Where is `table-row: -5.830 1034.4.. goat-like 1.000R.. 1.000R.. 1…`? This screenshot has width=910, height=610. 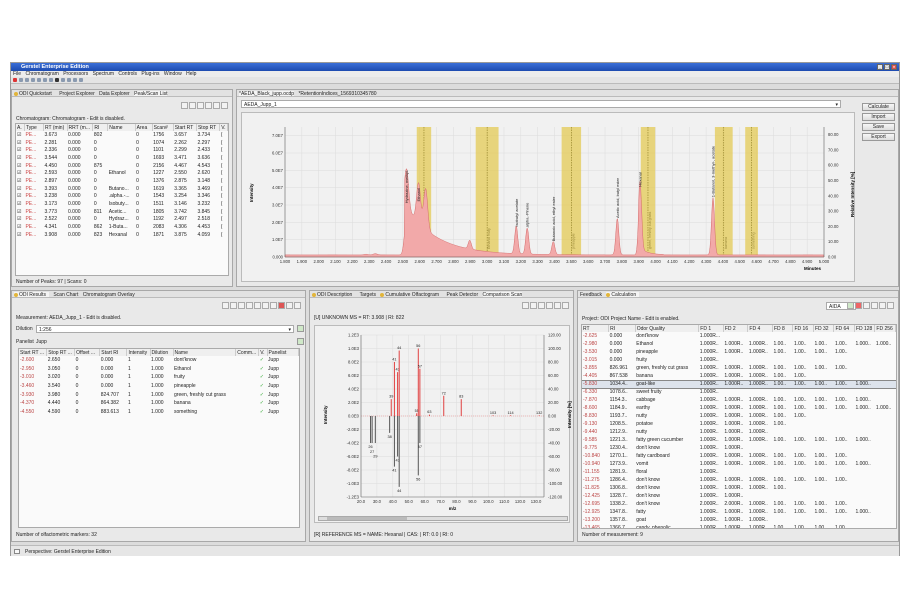
table-row: -5.830 1034.4.. goat-like 1.000R.. 1.000R.. 1… is located at coordinates (739, 384).